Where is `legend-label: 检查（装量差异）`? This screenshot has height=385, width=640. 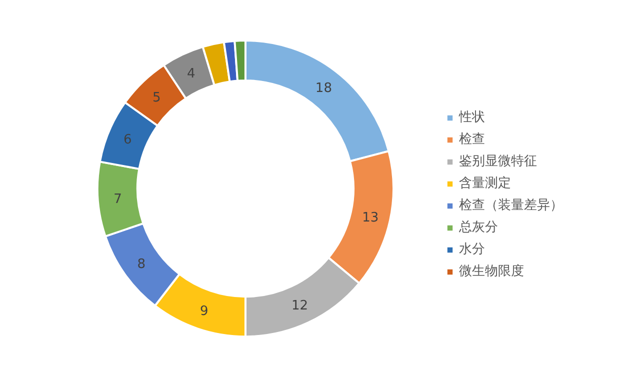 legend-label: 检查（装量差异） is located at coordinates (511, 205).